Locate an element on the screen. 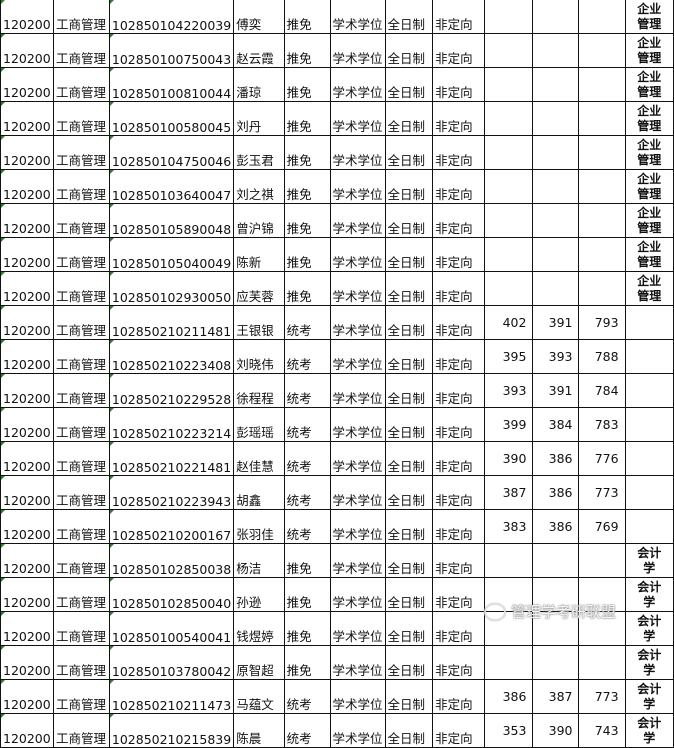 The image size is (674, 748). cell-candidate-name: 王银银 is located at coordinates (259, 322).